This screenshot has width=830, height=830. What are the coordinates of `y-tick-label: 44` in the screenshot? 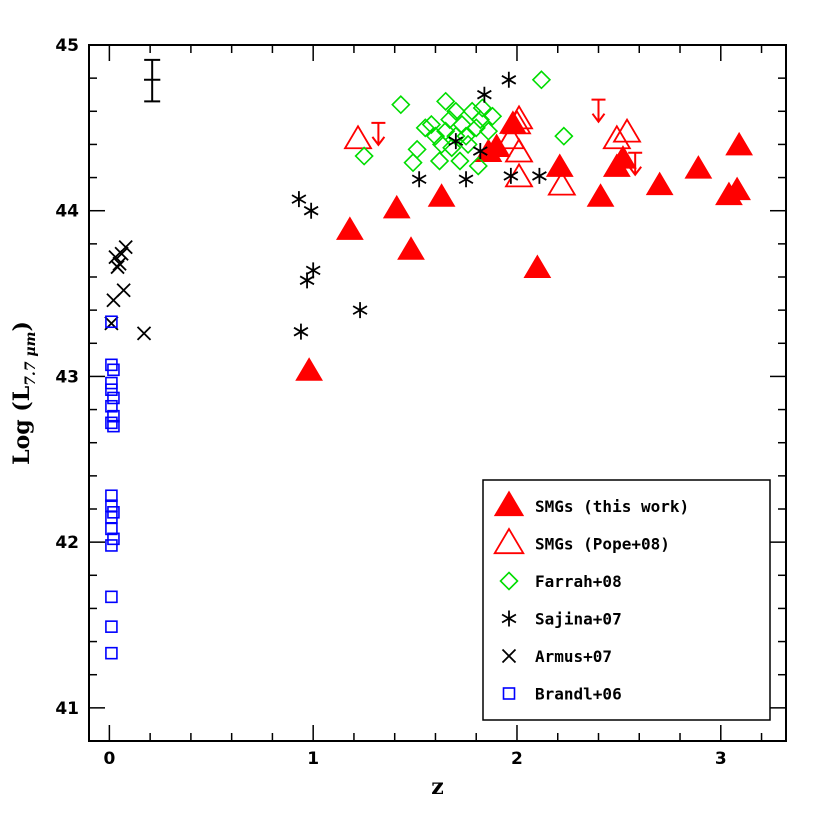 It's located at (67, 212).